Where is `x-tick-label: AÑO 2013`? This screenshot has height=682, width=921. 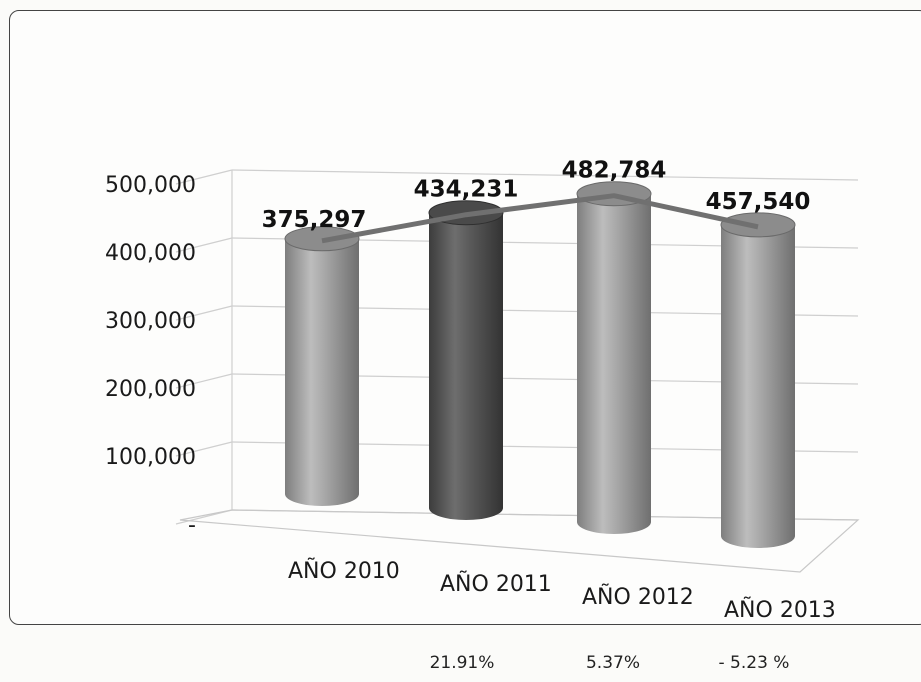 x-tick-label: AÑO 2013 is located at coordinates (780, 609).